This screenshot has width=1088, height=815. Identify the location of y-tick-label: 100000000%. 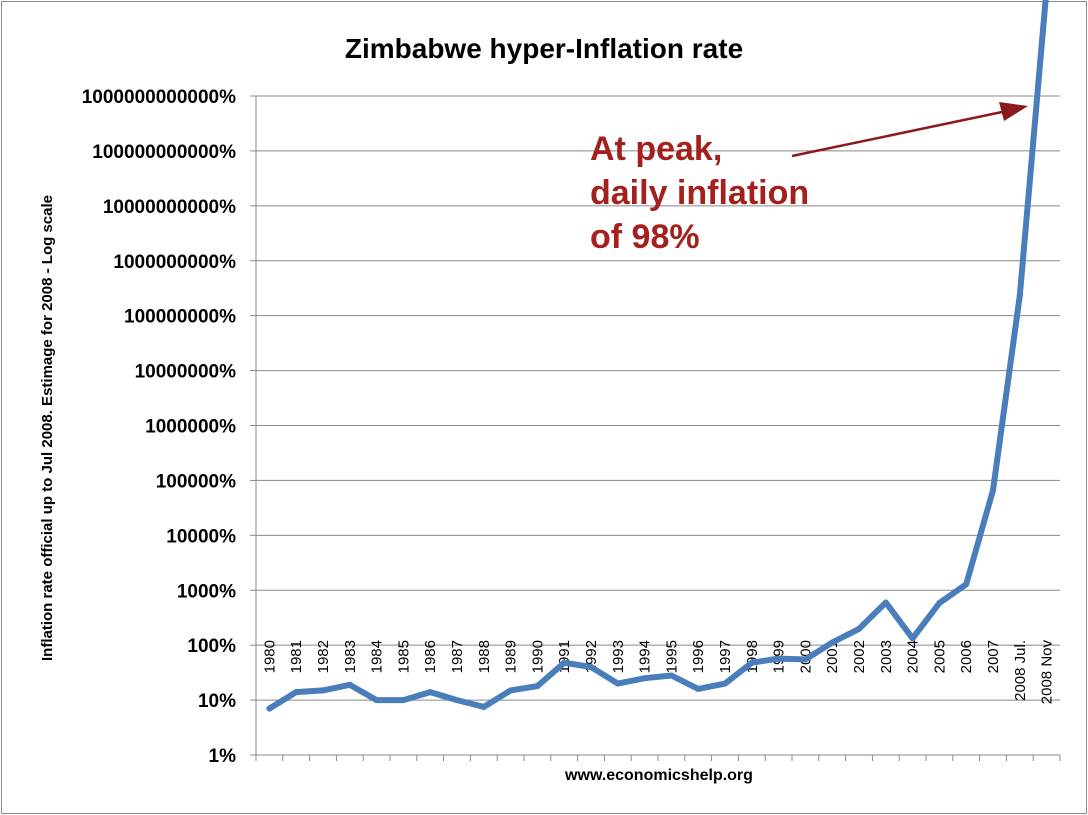
(180, 317).